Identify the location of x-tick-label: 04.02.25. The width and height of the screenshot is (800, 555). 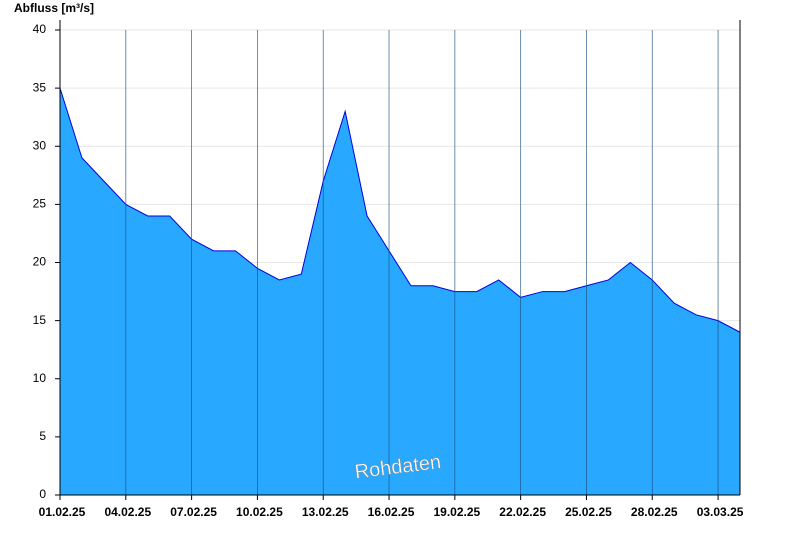
(127, 512).